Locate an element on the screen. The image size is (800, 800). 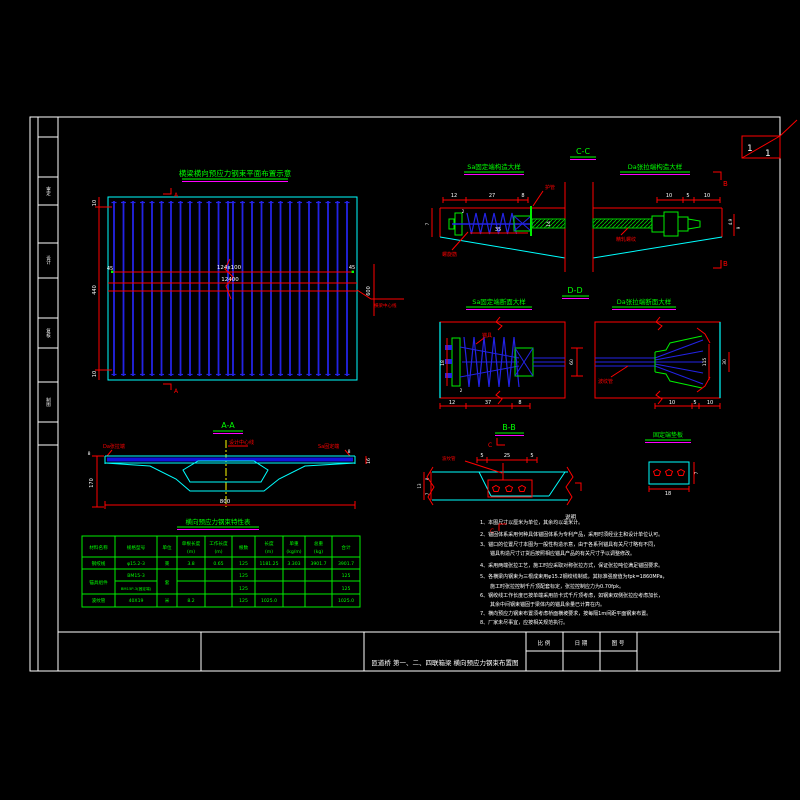
section-dd: D-D Sa固定端断面大样 Da张拉端断面大样 18 2 12 37 is located at coordinates (584, 347).